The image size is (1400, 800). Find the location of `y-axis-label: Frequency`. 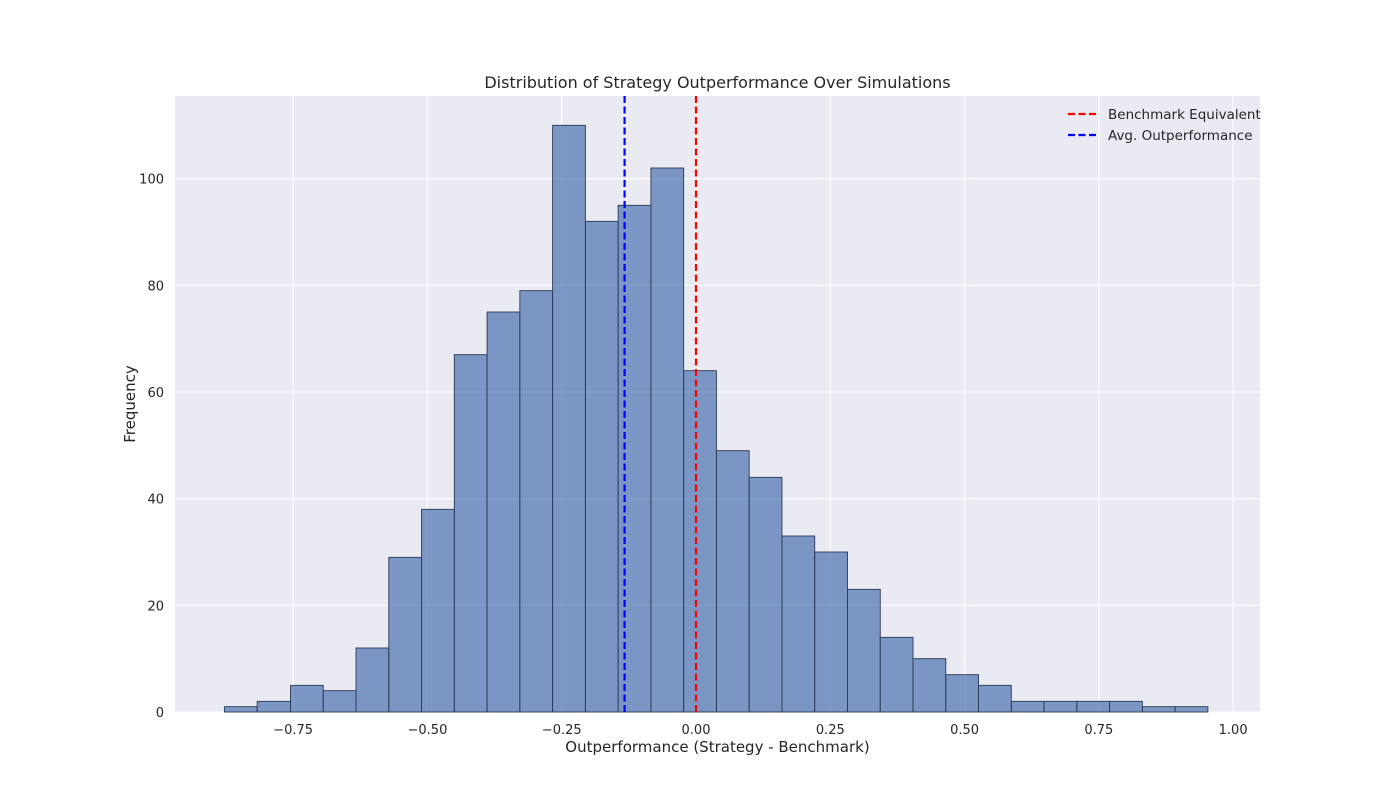

y-axis-label: Frequency is located at coordinates (130, 404).